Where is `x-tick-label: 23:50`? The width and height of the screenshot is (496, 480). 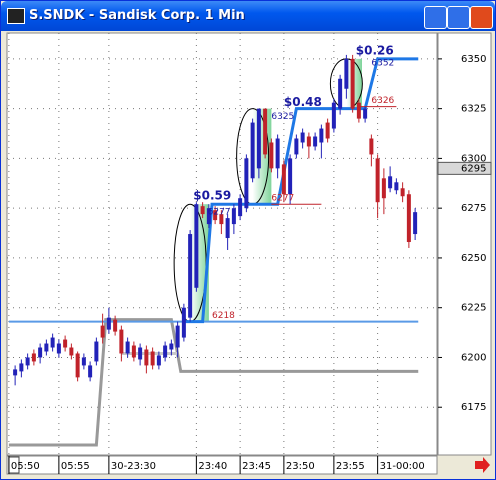
x-tick-label: 23:50 is located at coordinates (300, 466).